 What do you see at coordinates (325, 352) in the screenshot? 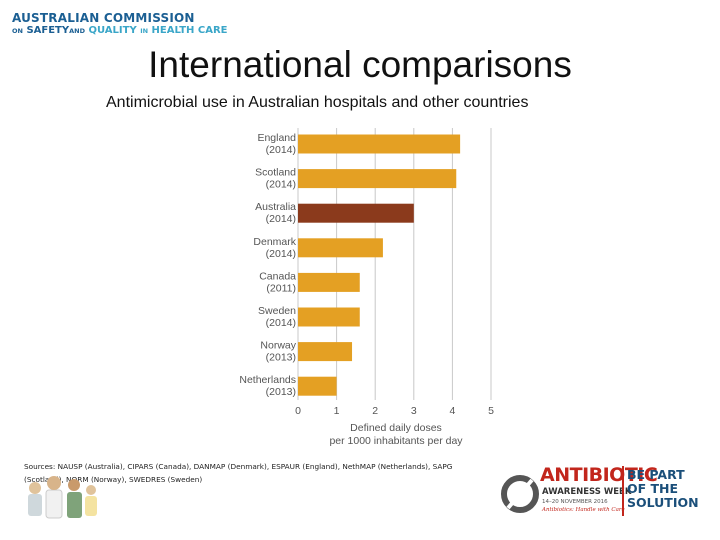
I see `bar-norway` at bounding box center [325, 352].